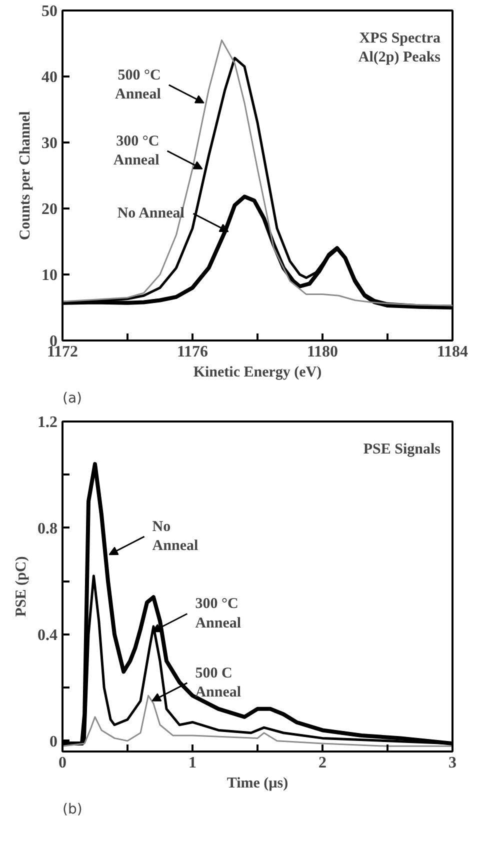 This screenshot has height=859, width=487. Describe the element at coordinates (399, 48) in the screenshot. I see `annotation: XPS Spectra Al(2p) Peaks` at that location.